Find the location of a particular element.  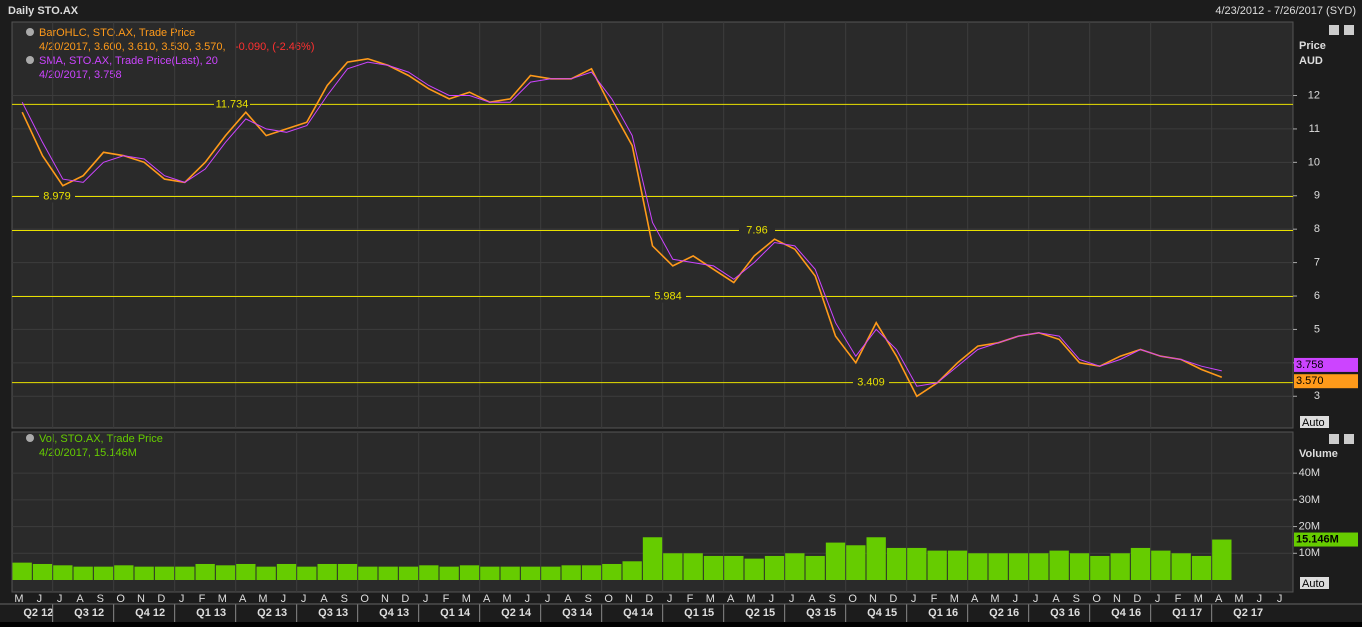

annotation-label: 11.734 is located at coordinates (232, 104).